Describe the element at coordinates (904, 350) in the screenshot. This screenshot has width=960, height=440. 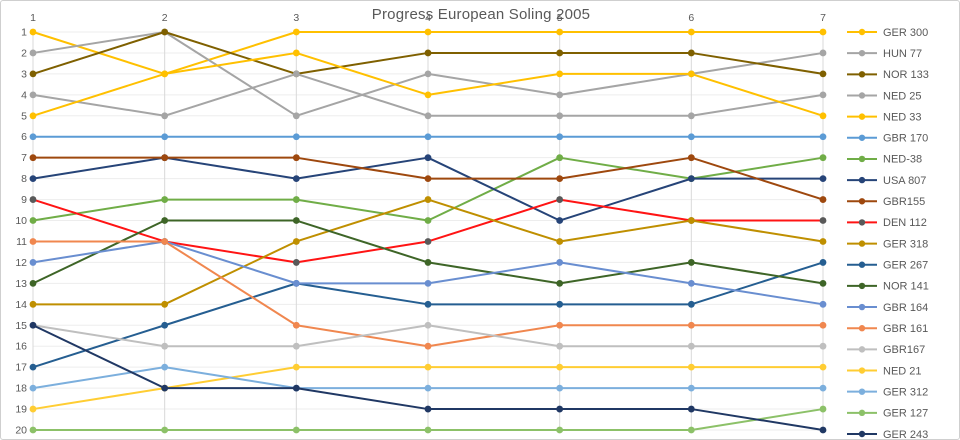
I see `legend-label: GBR167` at that location.